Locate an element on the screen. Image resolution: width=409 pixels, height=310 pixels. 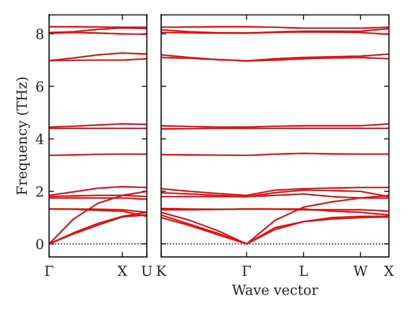
y-tick-label: 8 is located at coordinates (40, 34).